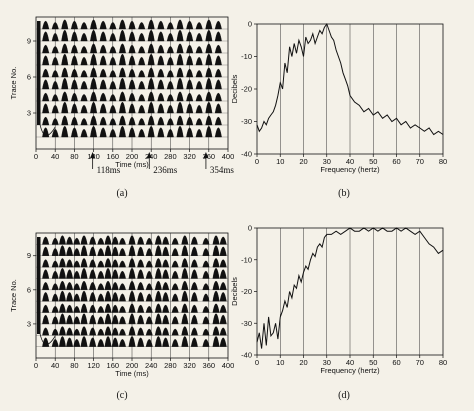 The image size is (474, 411). Describe the element at coordinates (246, 323) in the screenshot. I see `panel-d-ytick-label: -30` at that location.